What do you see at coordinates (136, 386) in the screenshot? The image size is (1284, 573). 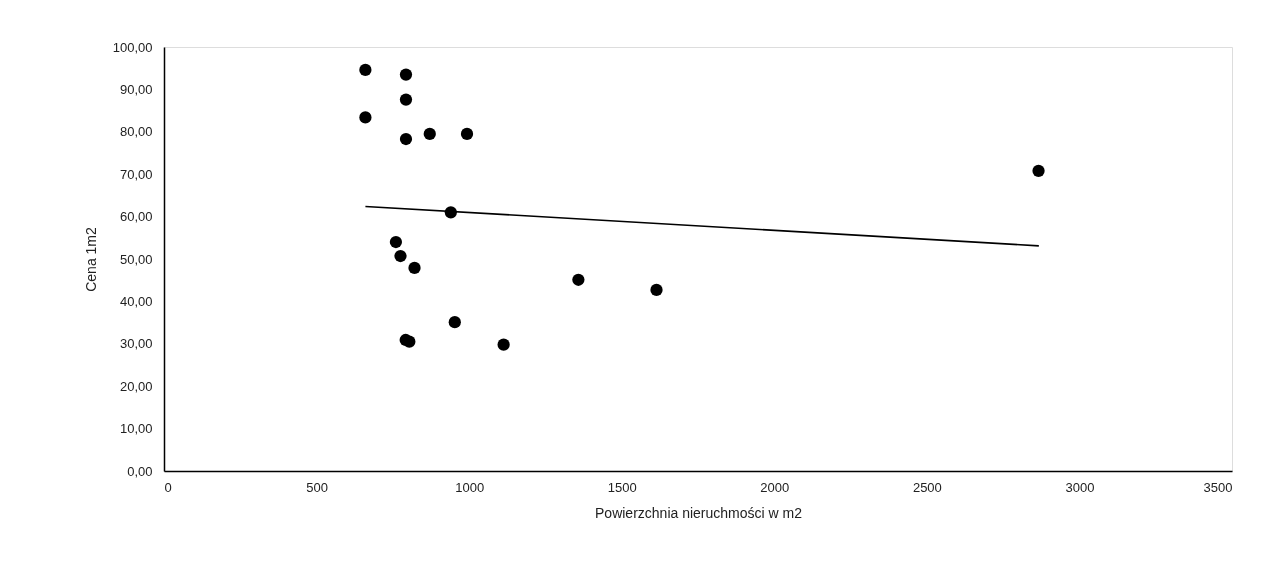 I see `y-tick-label: 20,00` at bounding box center [136, 386].